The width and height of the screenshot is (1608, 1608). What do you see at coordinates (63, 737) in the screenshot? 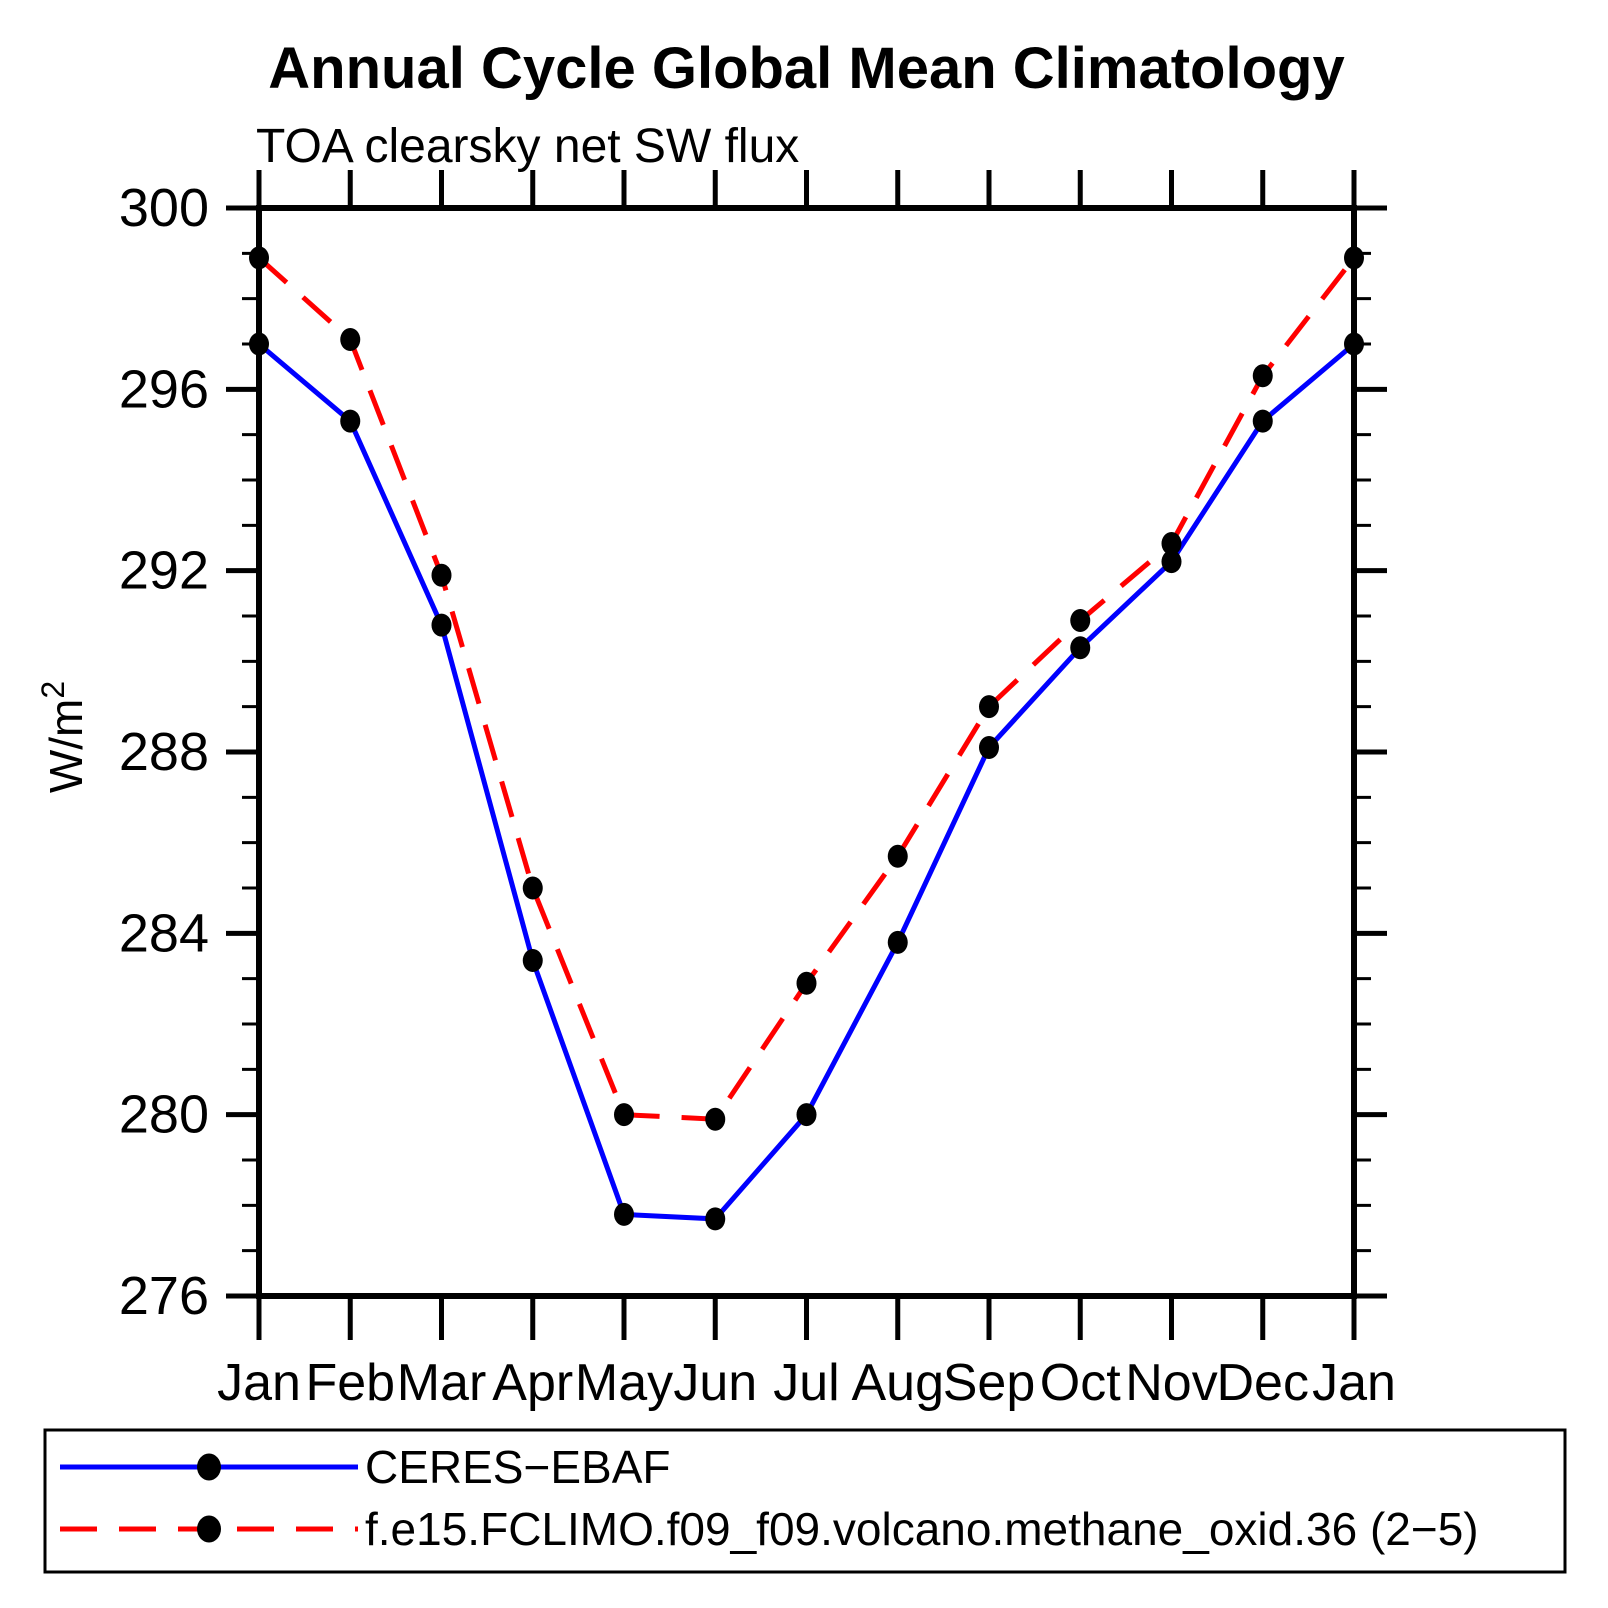
I see `y-axis-label: W/m2` at bounding box center [63, 737].